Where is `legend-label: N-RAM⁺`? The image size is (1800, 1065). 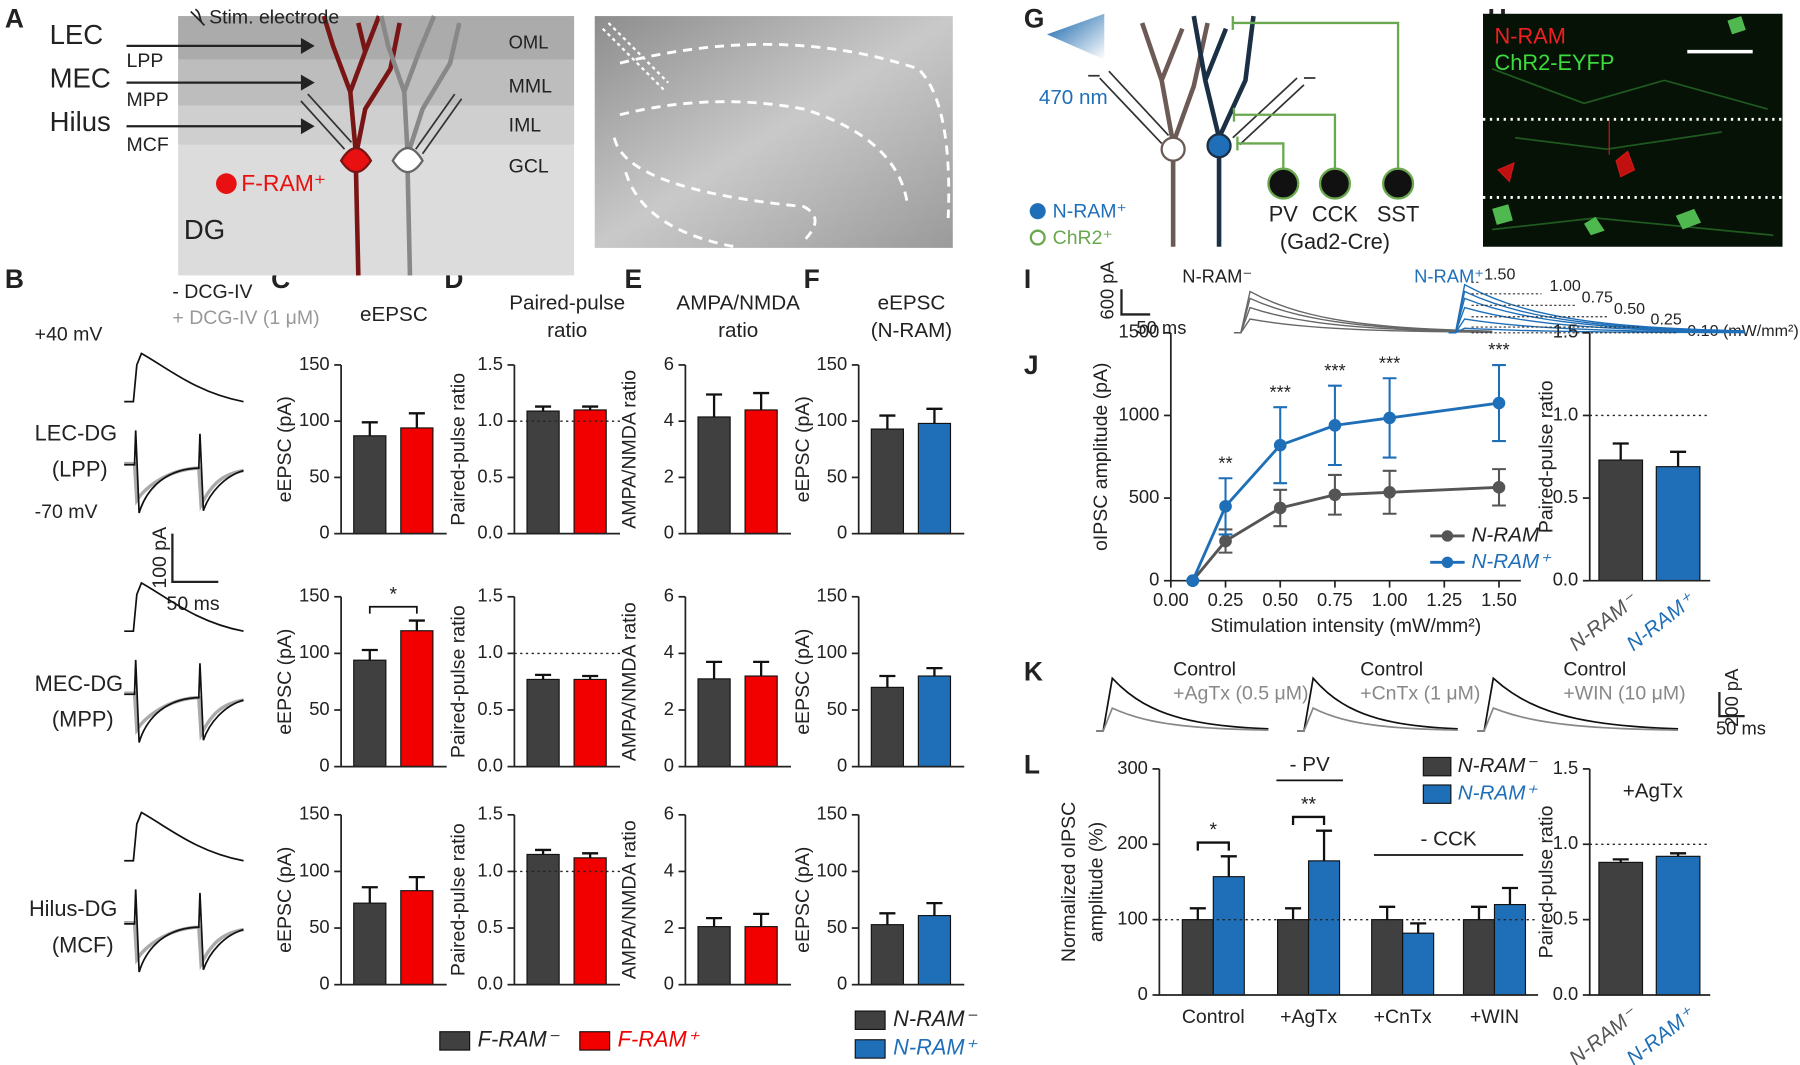 legend-label: N-RAM⁺ is located at coordinates (935, 1047).